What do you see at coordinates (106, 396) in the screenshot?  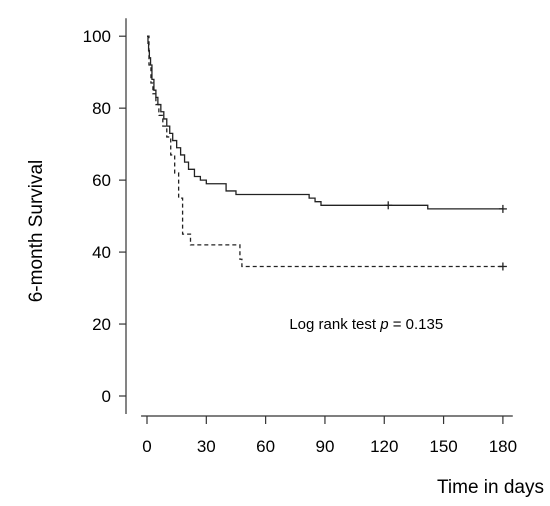 I see `y-tick-label: 0` at bounding box center [106, 396].